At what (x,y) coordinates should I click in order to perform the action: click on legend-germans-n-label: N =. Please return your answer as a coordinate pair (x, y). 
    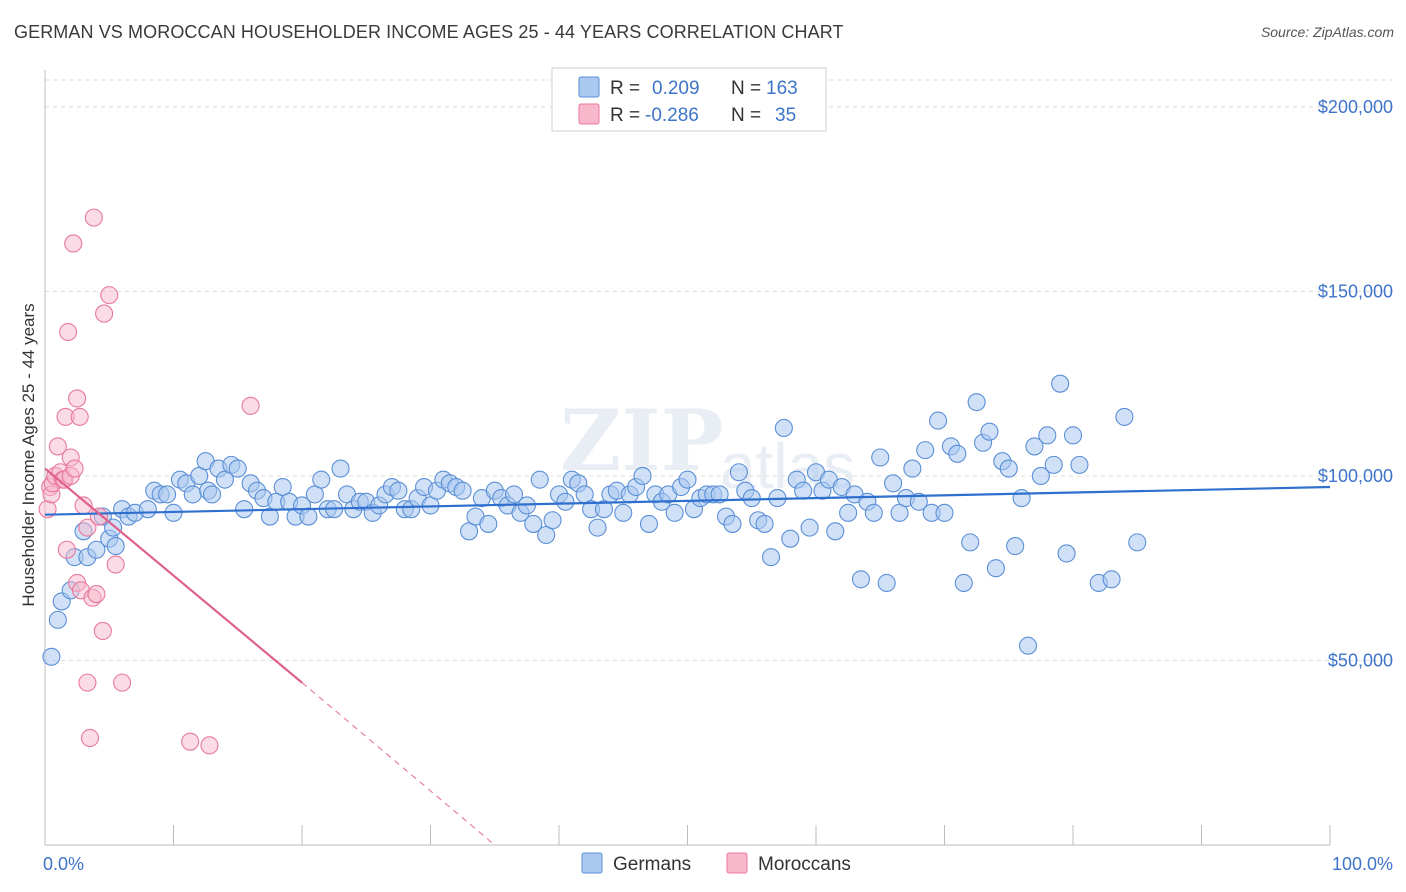
    Looking at the image, I should click on (746, 88).